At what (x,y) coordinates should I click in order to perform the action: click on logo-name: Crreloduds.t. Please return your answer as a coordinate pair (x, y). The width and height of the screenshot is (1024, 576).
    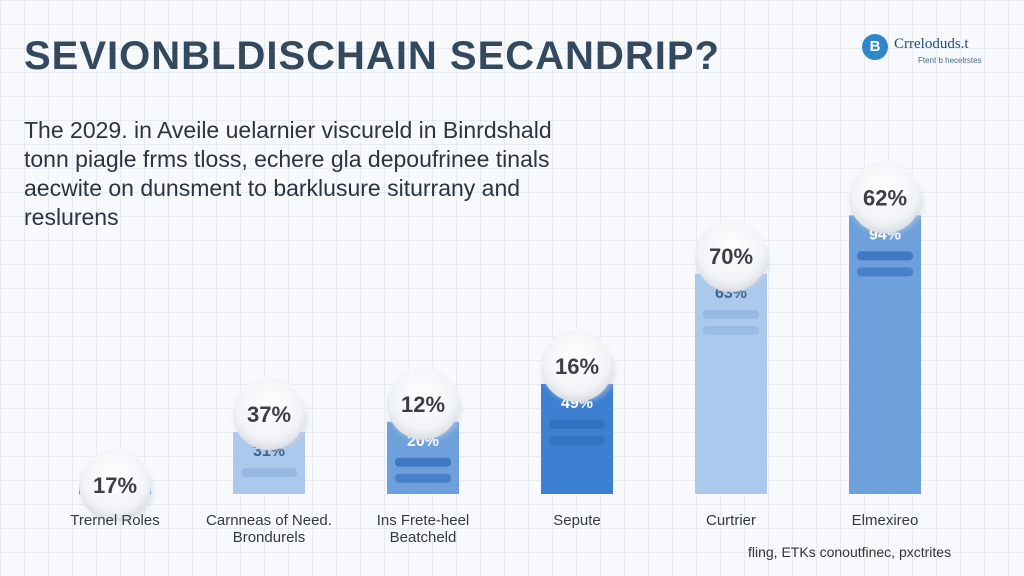
    Looking at the image, I should click on (931, 44).